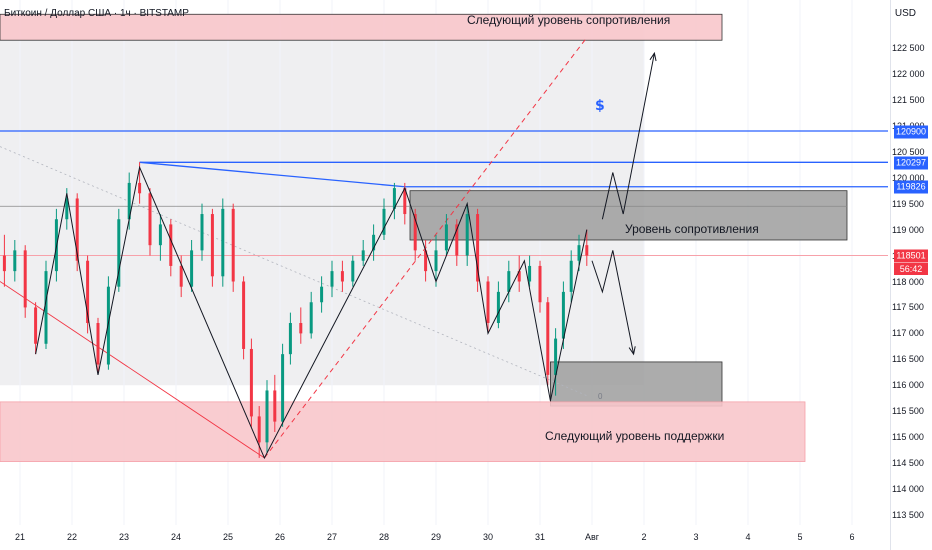 Image resolution: width=932 pixels, height=550 pixels. Describe the element at coordinates (908, 515) in the screenshot. I see `price-tick-label: 113 500` at that location.